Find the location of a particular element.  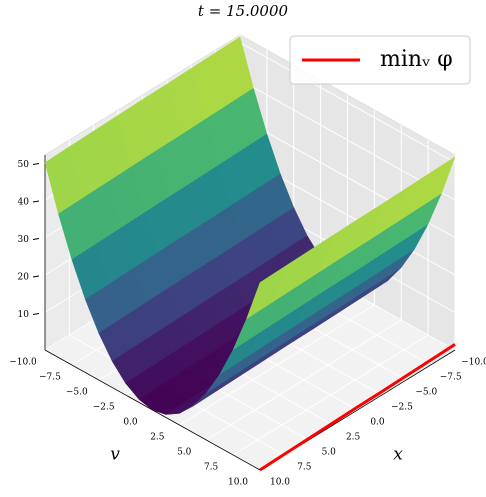

legend-box is located at coordinates (380, 60).